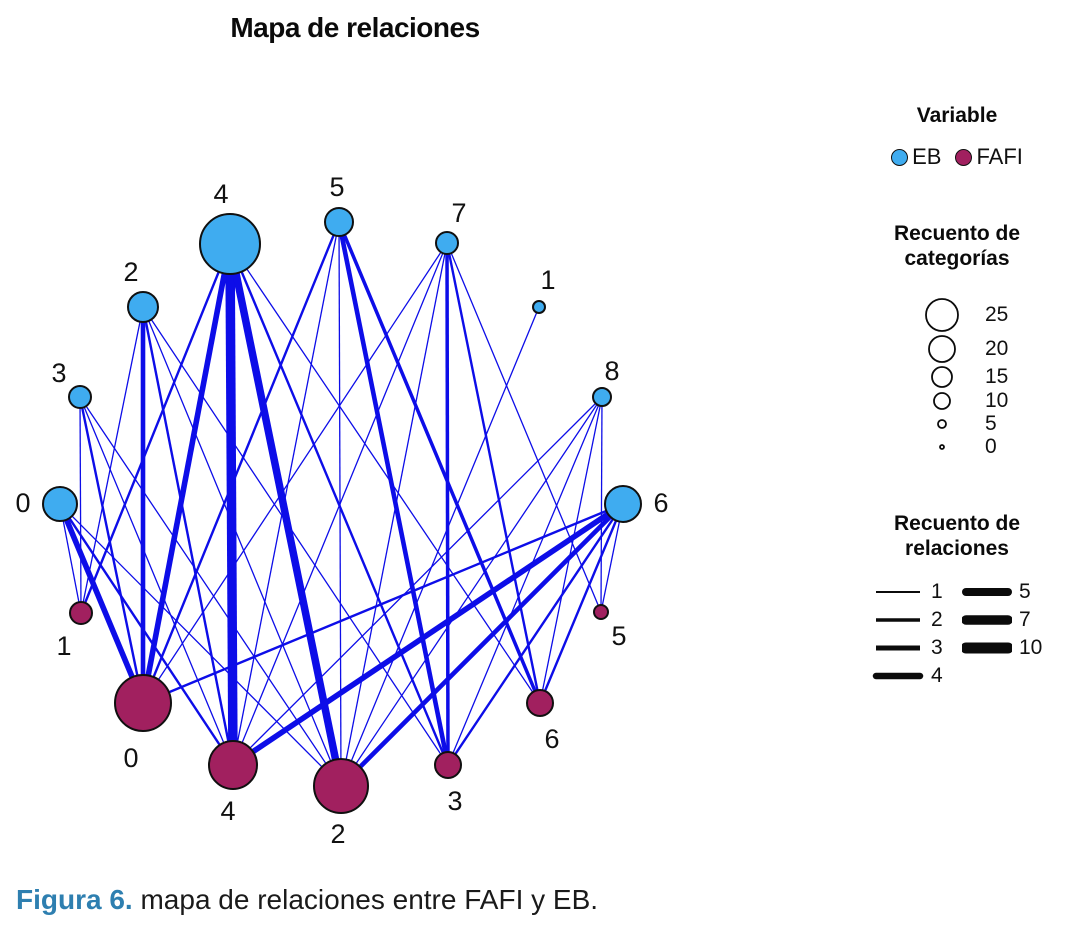 Image resolution: width=1074 pixels, height=932 pixels. Describe the element at coordinates (601, 504) in the screenshot. I see `edge-eb8-fafi5` at that location.